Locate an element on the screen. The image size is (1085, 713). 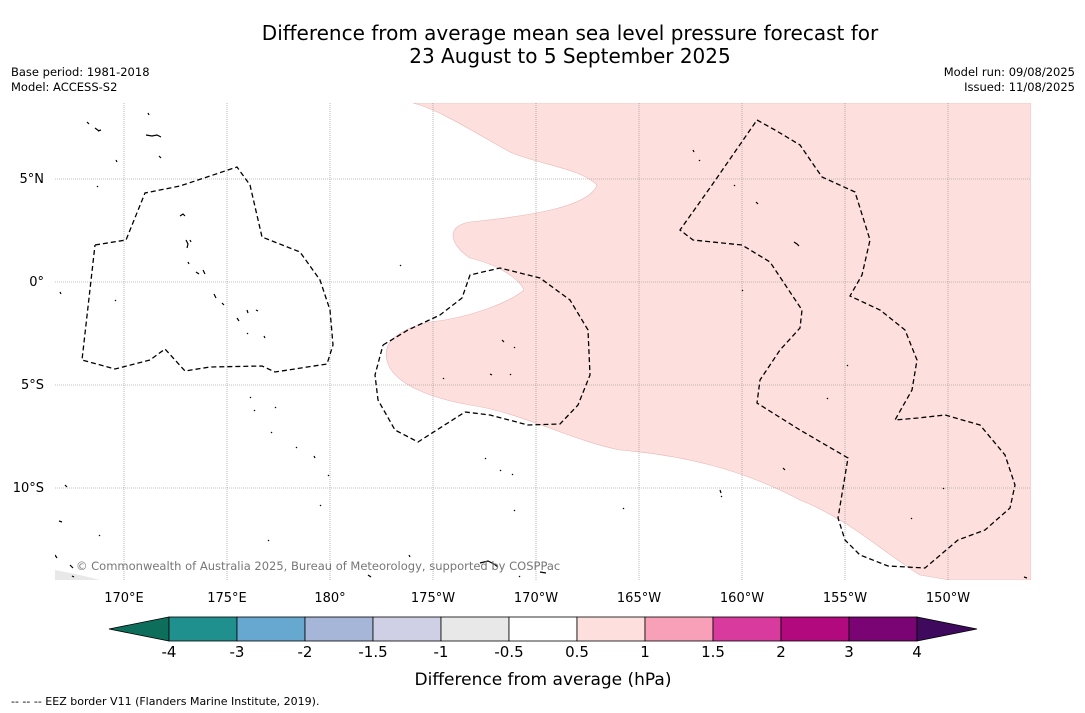
lat-label: 0° is located at coordinates (36, 282).